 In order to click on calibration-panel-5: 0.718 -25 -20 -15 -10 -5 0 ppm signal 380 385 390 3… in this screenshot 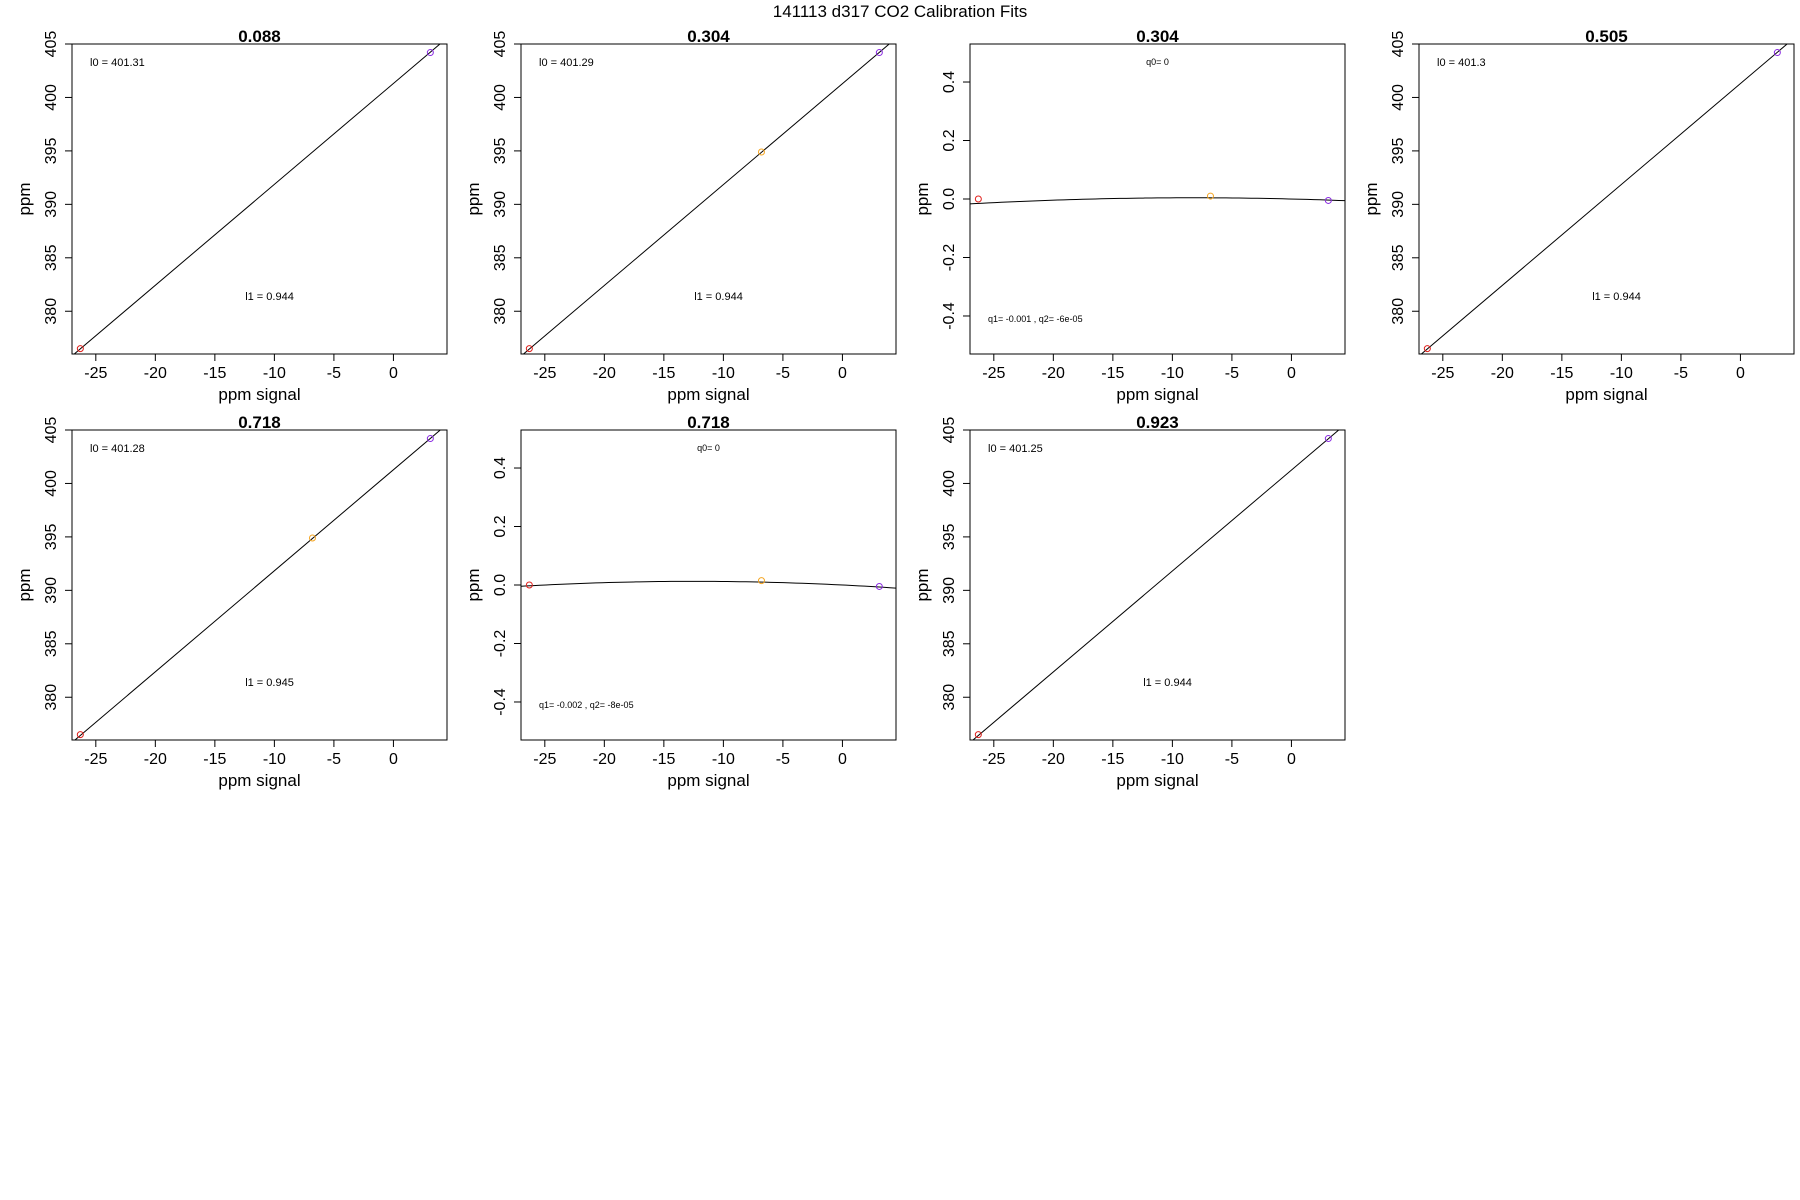, I will do `click(231, 601)`.